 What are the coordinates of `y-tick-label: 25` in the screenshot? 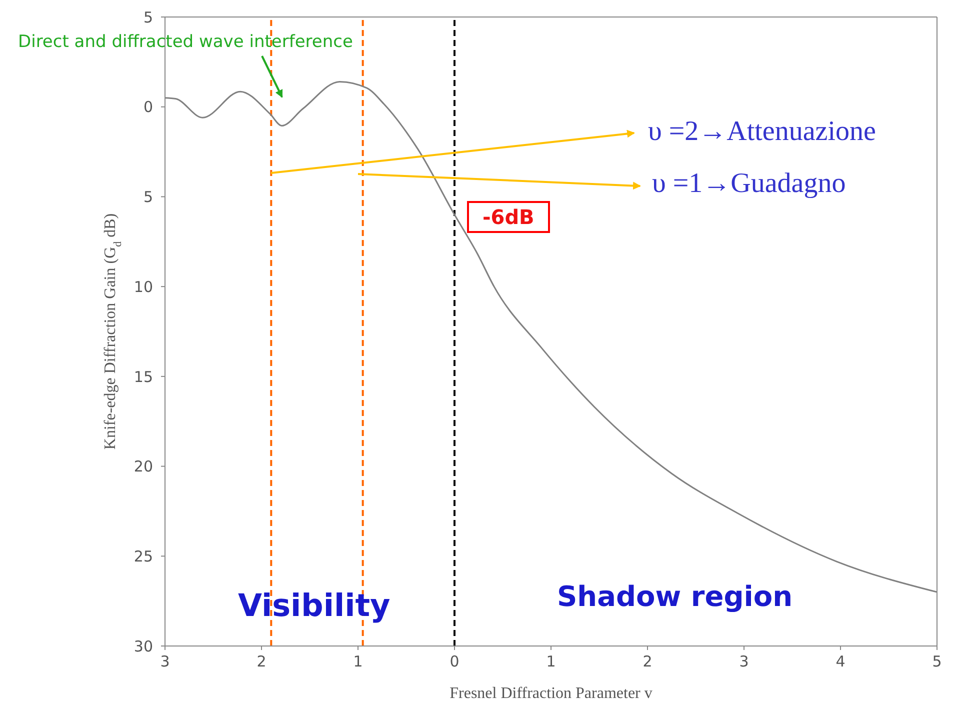 It's located at (143, 556).